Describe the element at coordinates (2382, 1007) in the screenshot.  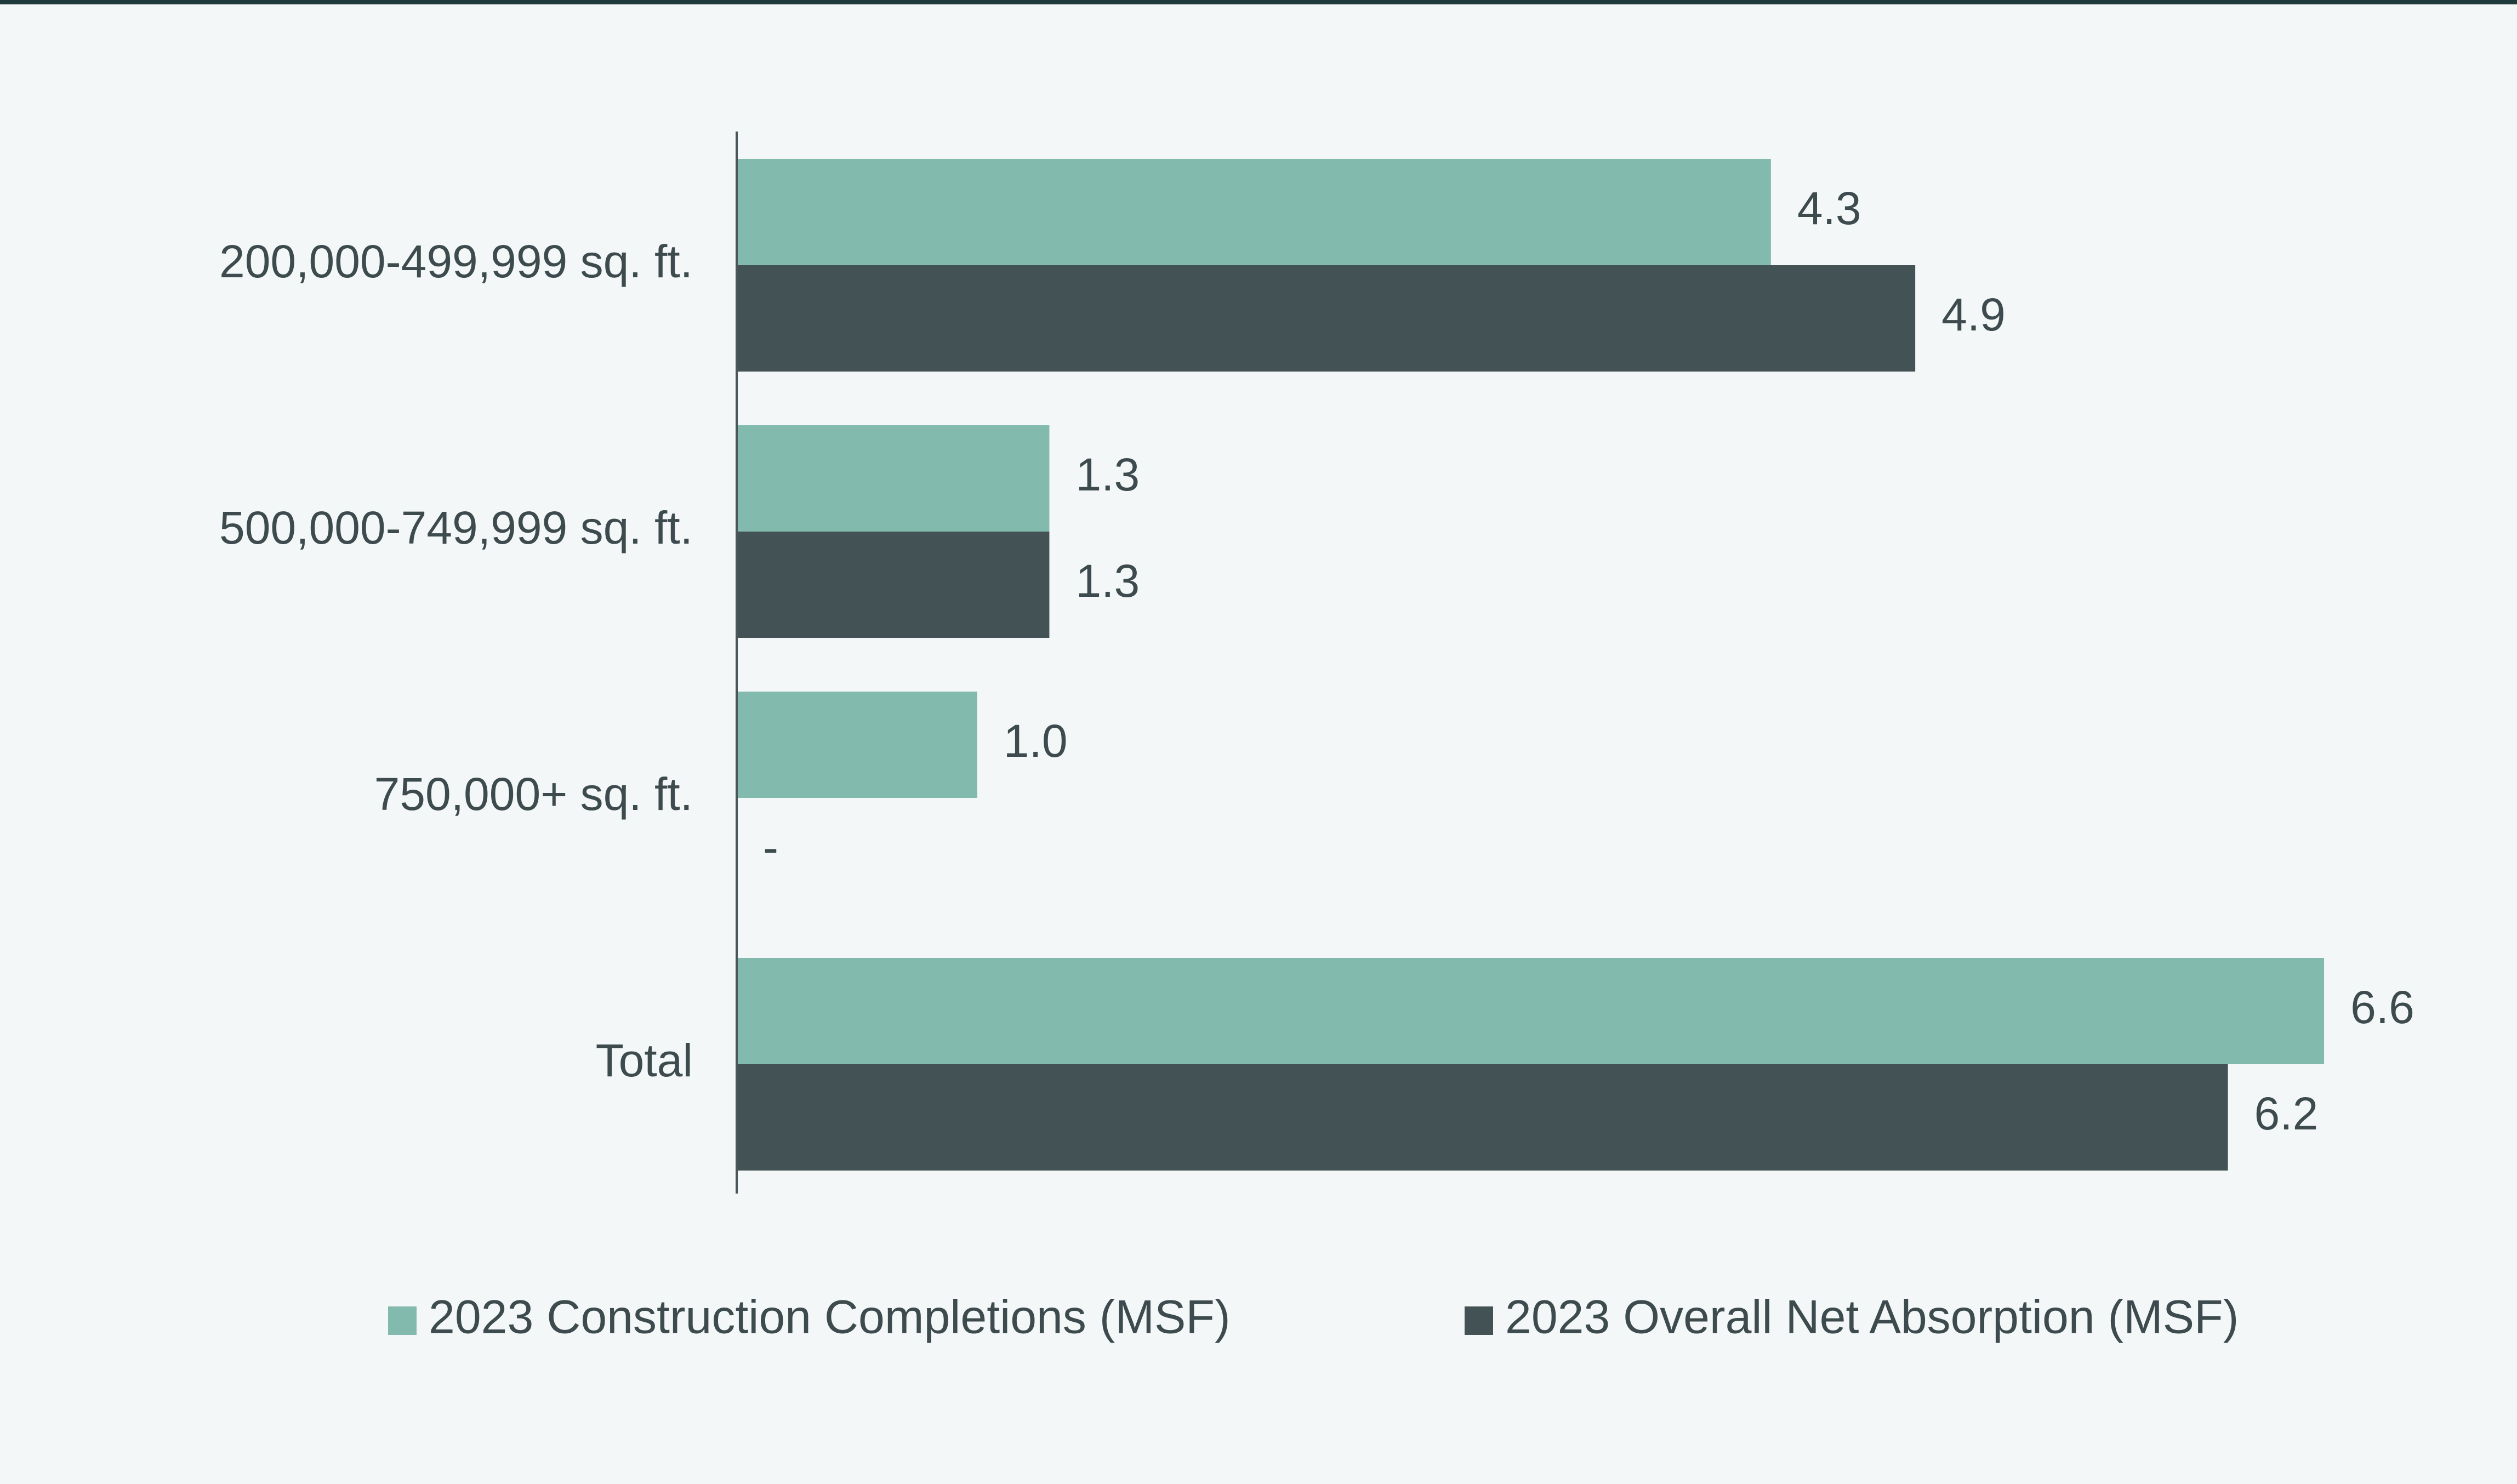
I see `data-label: 6.6` at that location.